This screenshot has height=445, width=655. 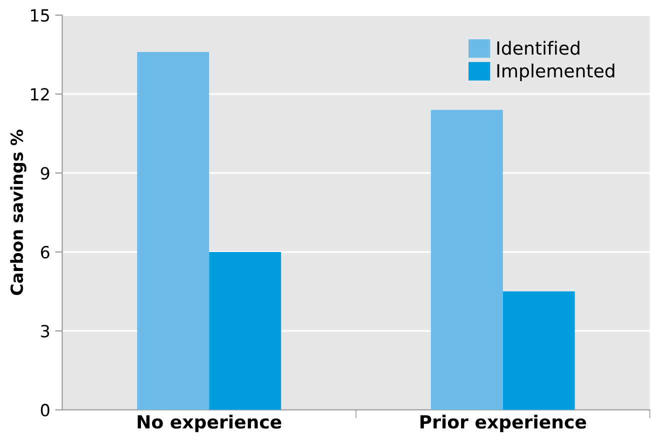 I want to click on y-tick-label: 3, so click(x=45, y=331).